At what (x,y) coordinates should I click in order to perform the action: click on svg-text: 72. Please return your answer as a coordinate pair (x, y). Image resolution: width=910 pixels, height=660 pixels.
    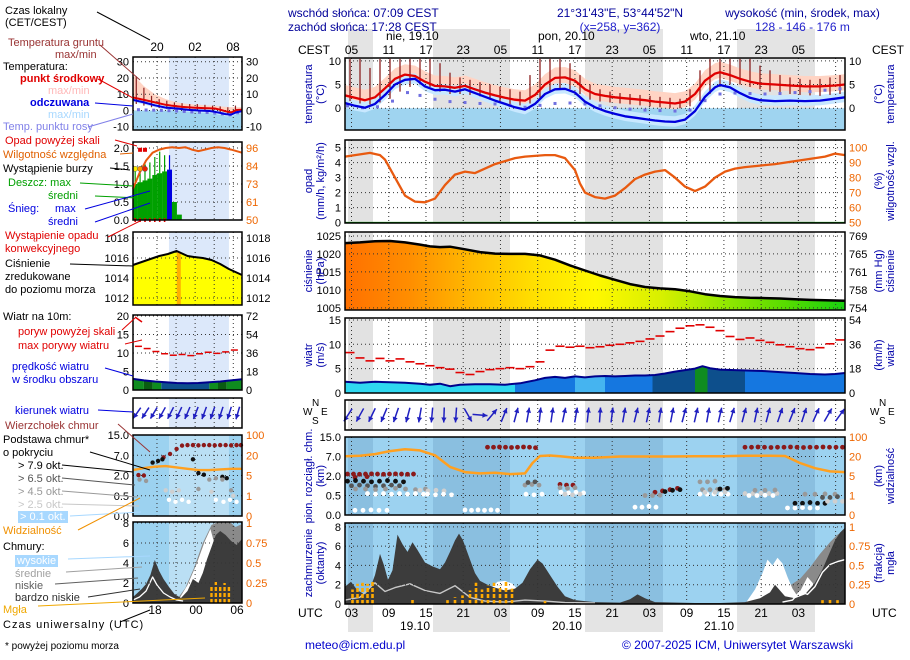
    Looking at the image, I should click on (252, 317).